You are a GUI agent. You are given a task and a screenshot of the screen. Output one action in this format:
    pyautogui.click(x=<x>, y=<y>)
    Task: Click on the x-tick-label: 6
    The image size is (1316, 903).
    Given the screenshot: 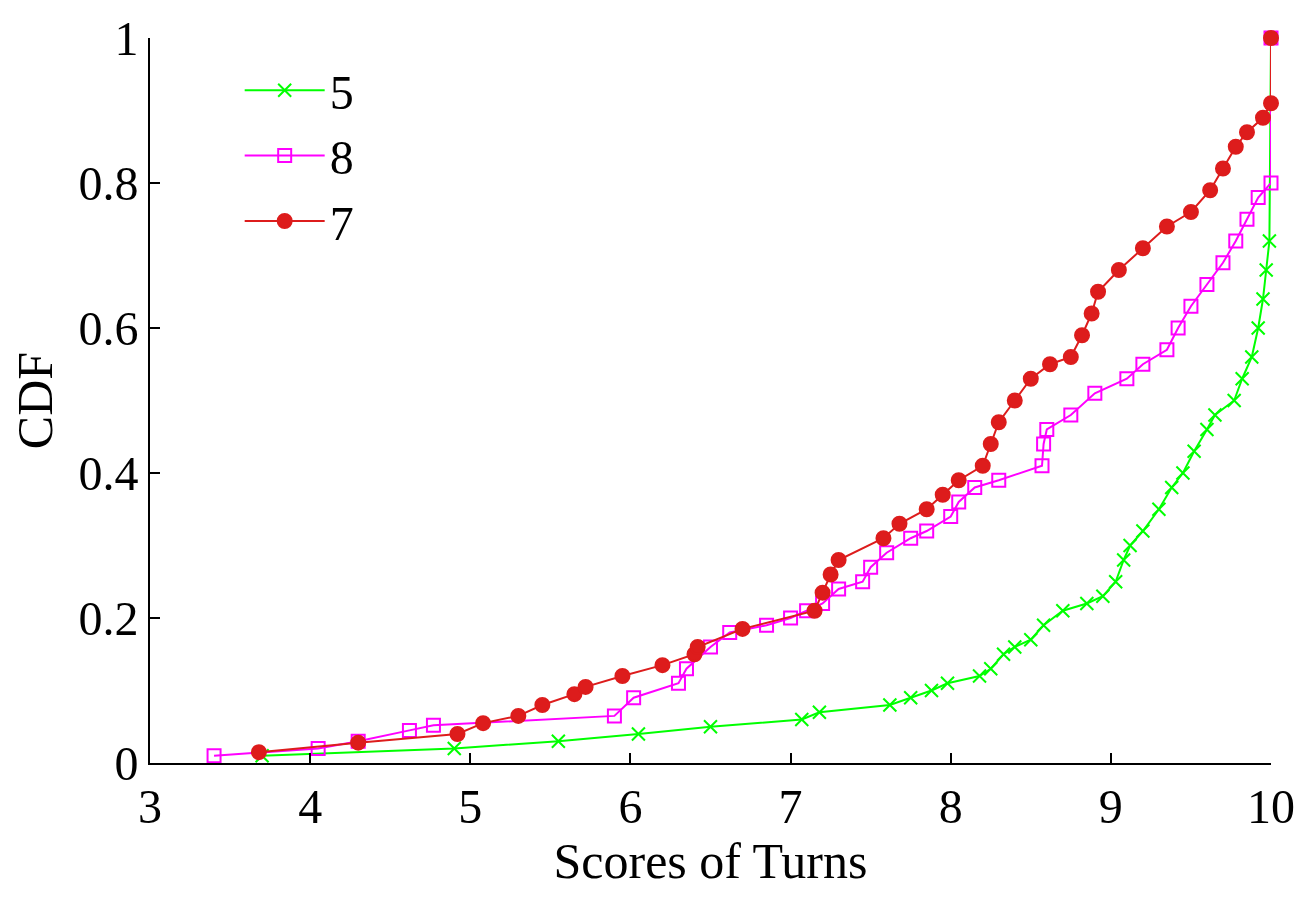 What is the action you would take?
    pyautogui.click(x=630, y=806)
    